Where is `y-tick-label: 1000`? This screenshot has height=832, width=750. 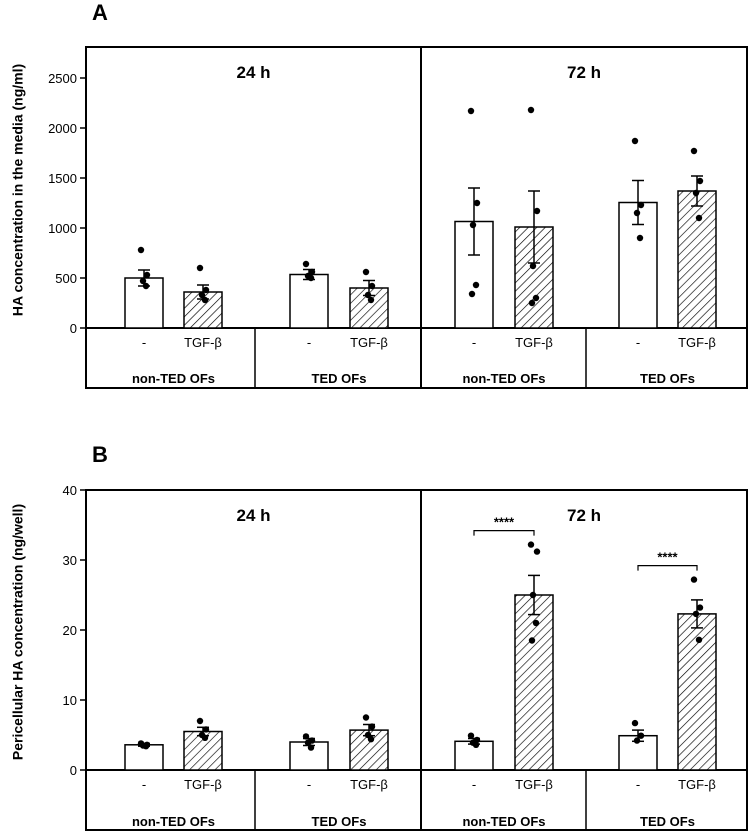 y-tick-label: 1000 is located at coordinates (62, 228).